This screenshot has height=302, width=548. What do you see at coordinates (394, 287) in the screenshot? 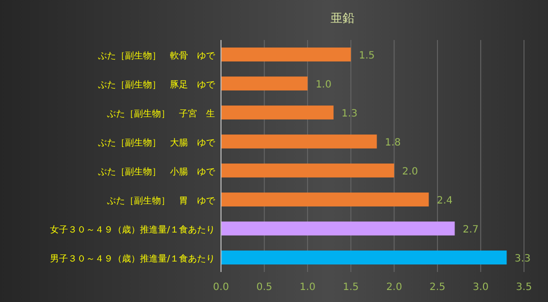
I see `x-tick-label: 2.0` at bounding box center [394, 287].